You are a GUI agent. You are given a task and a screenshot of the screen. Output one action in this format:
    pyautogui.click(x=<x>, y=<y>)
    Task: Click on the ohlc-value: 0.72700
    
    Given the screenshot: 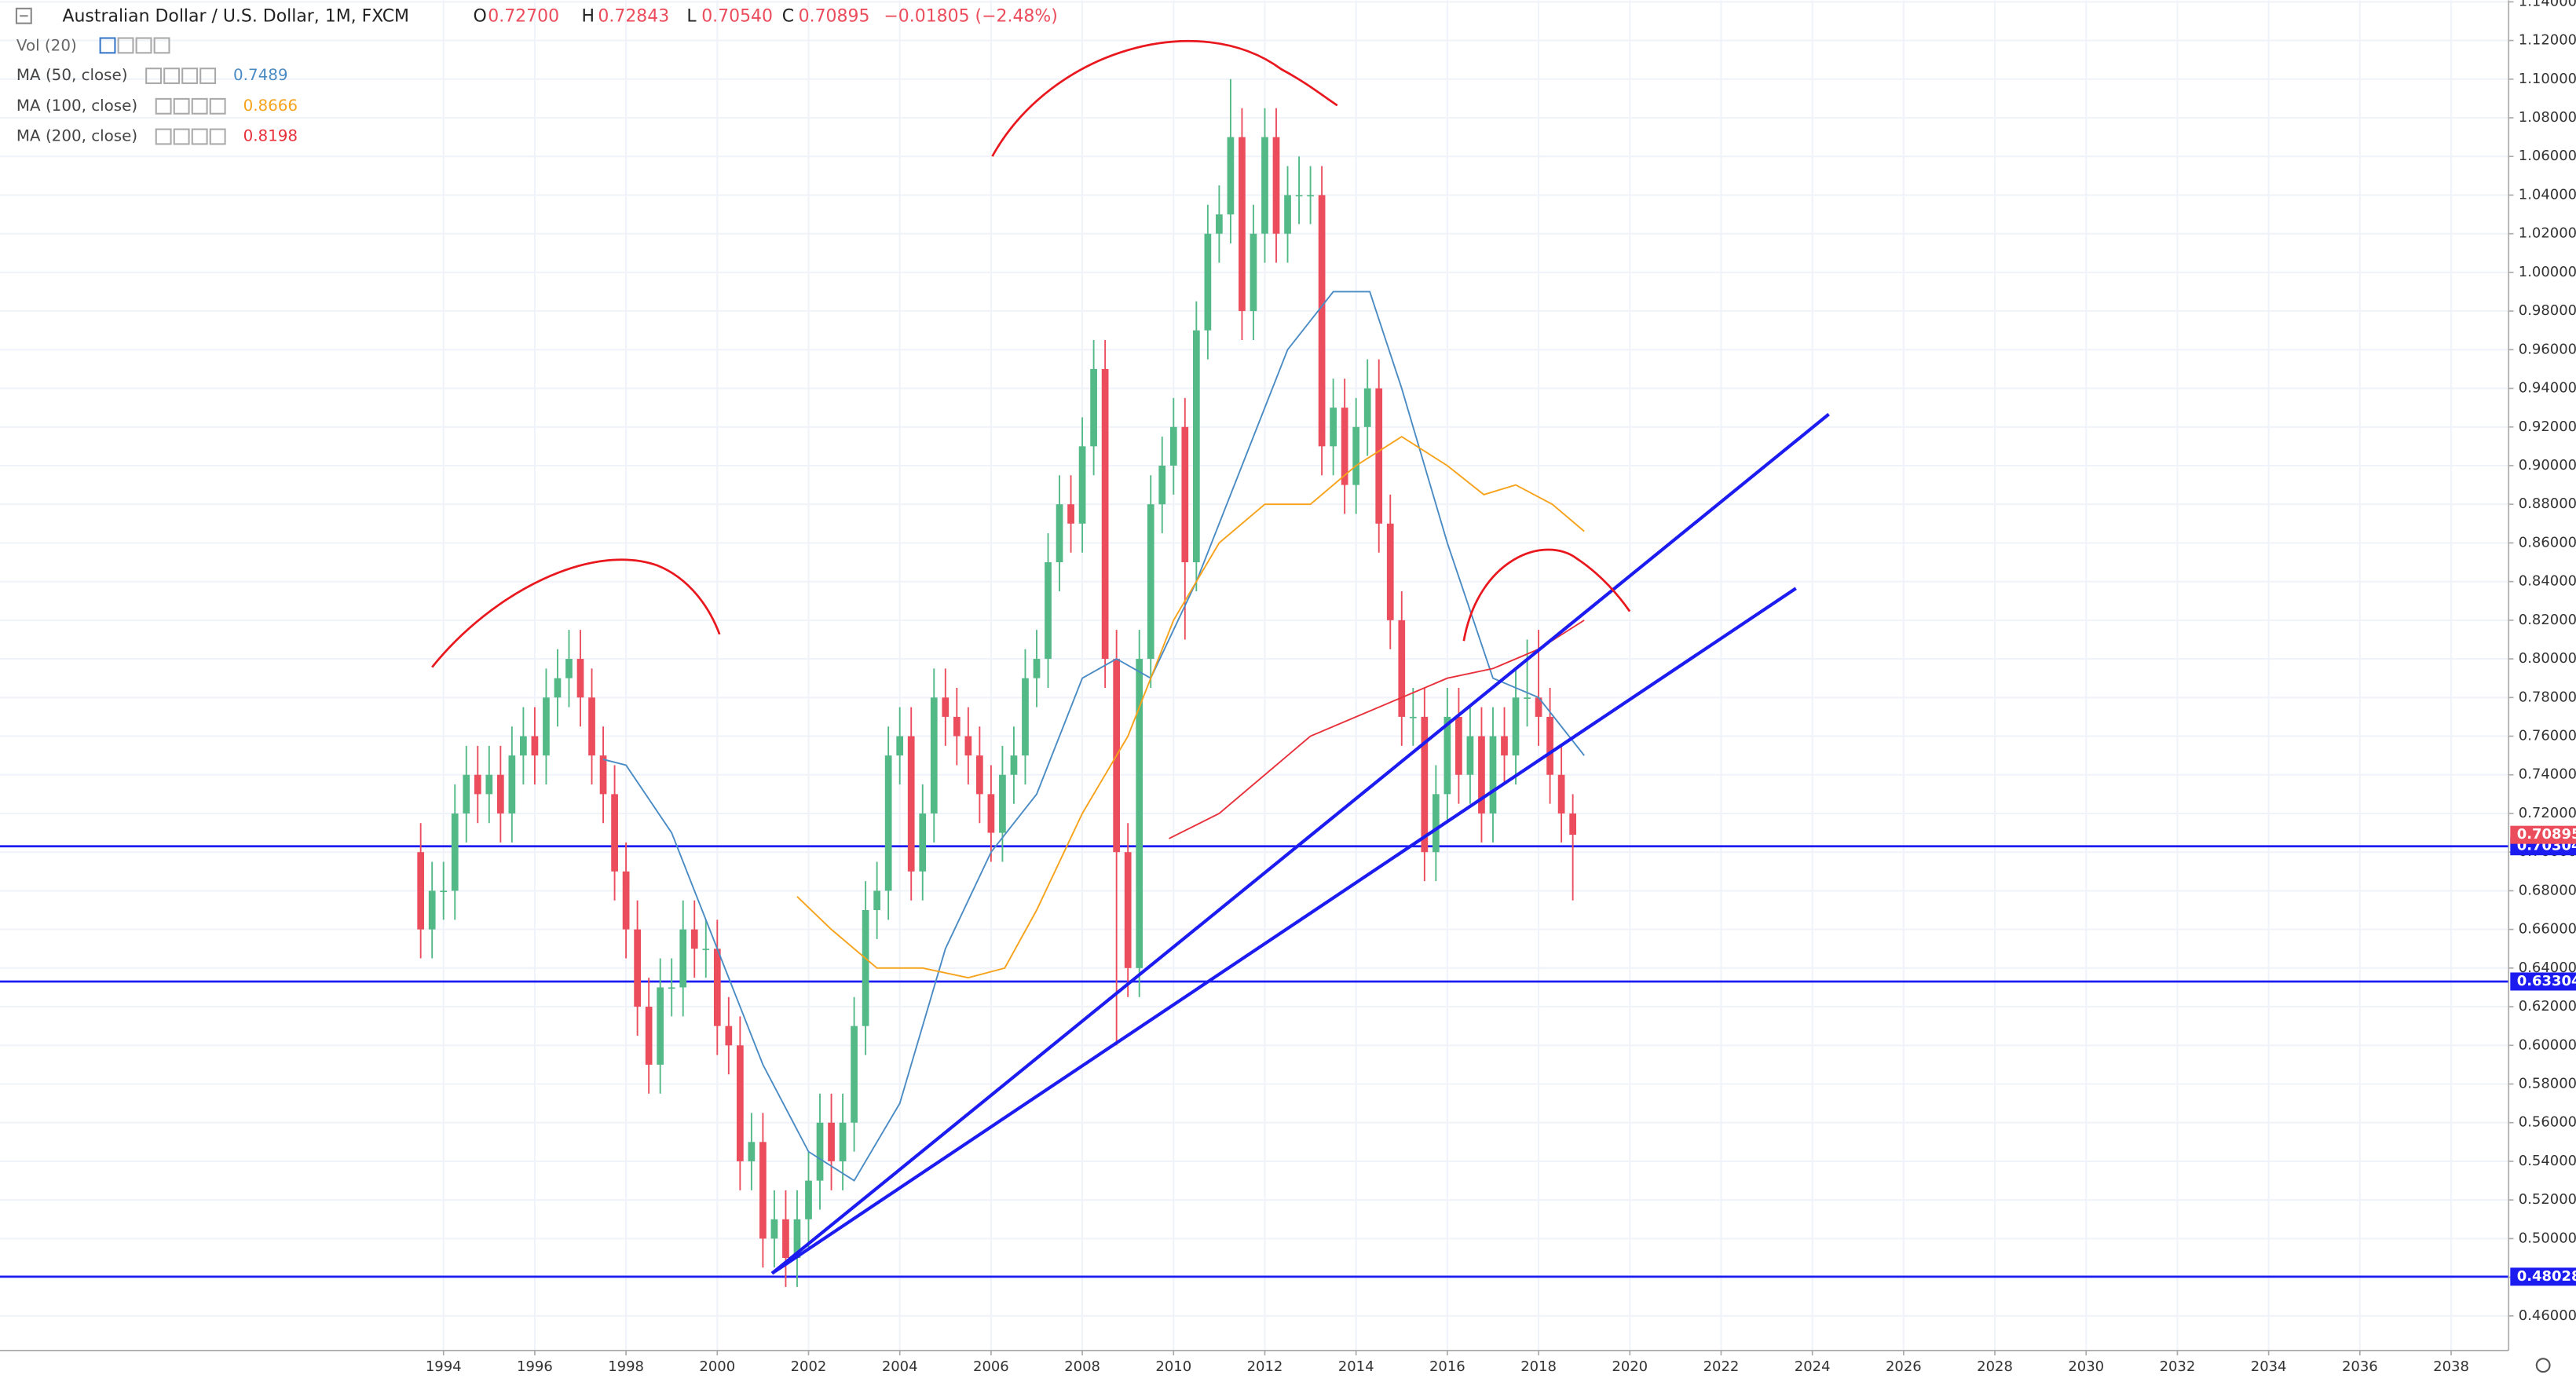 What is the action you would take?
    pyautogui.click(x=523, y=16)
    